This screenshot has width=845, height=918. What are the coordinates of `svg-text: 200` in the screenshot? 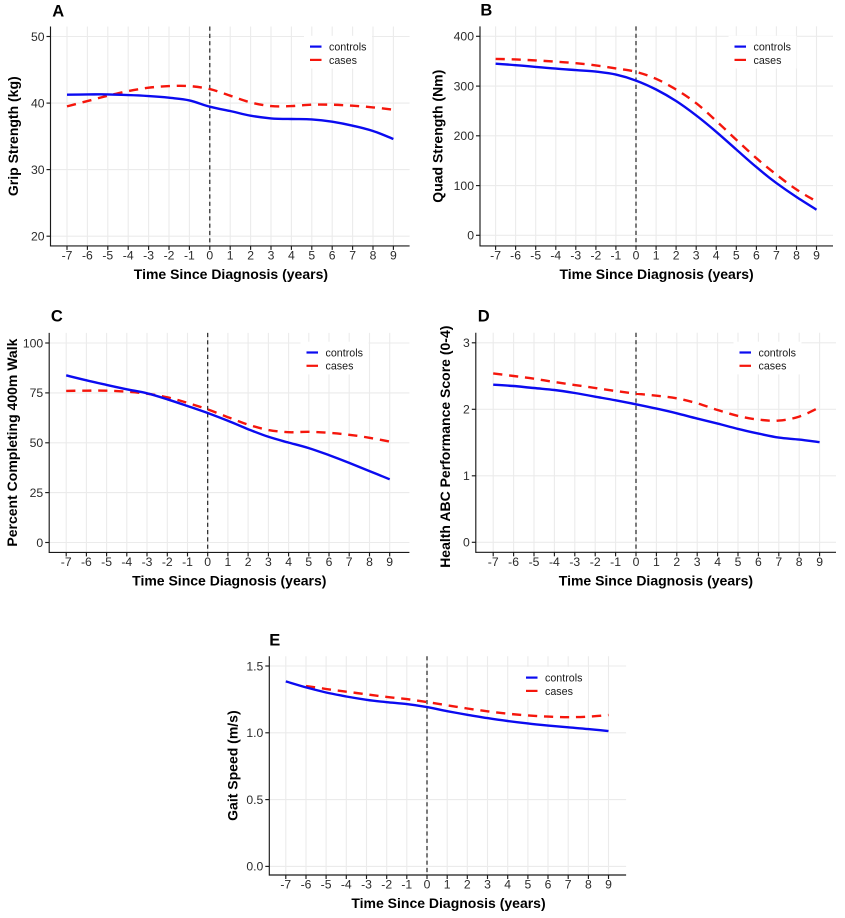 It's located at (464, 136).